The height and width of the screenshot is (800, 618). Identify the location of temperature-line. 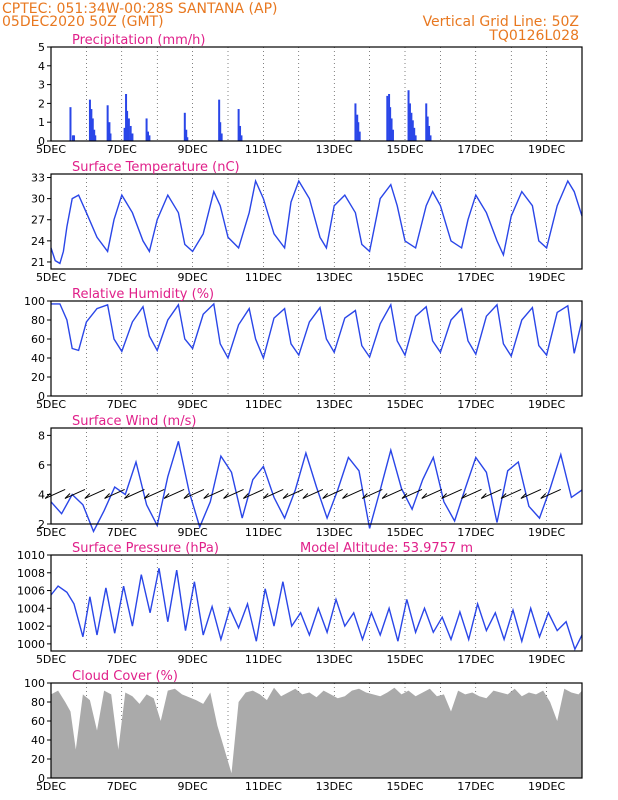
(316, 221).